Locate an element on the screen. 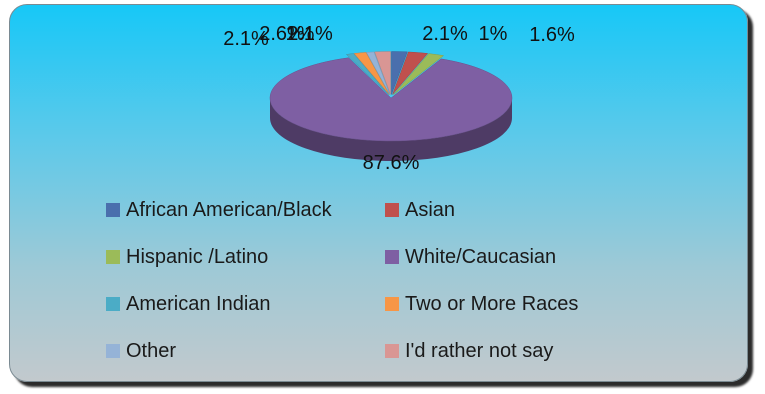 This screenshot has height=394, width=765. legend-label: I'd rather not say is located at coordinates (479, 350).